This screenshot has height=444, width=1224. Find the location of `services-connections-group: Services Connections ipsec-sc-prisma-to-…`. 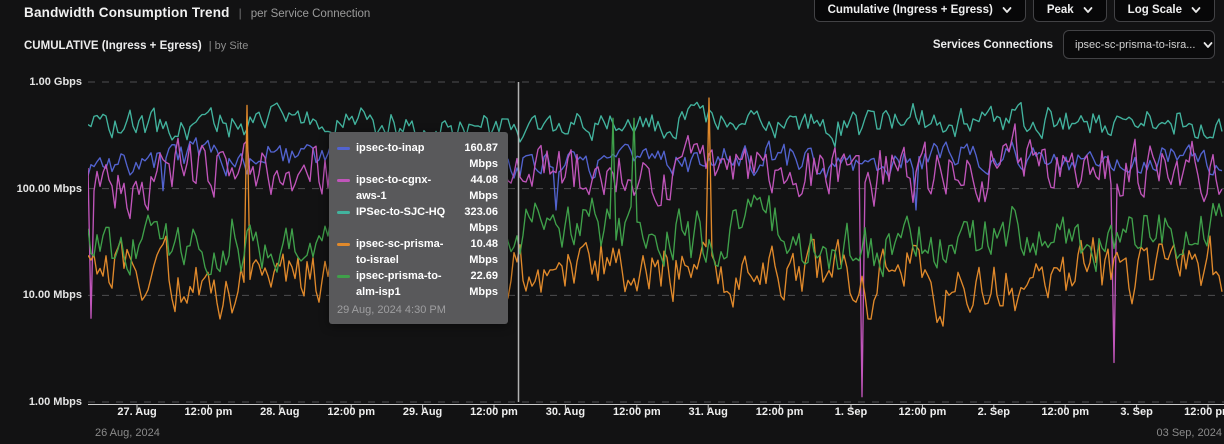

services-connections-group: Services Connections ipsec-sc-prisma-to-… is located at coordinates (1074, 44).